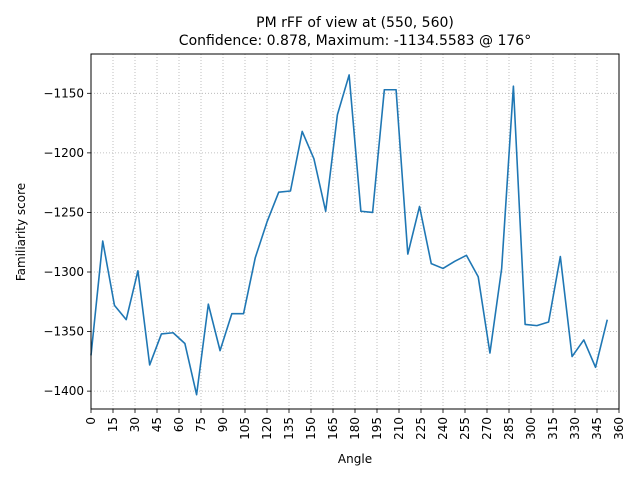 The height and width of the screenshot is (480, 640). Describe the element at coordinates (355, 428) in the screenshot. I see `x-tick-label: 180` at that location.